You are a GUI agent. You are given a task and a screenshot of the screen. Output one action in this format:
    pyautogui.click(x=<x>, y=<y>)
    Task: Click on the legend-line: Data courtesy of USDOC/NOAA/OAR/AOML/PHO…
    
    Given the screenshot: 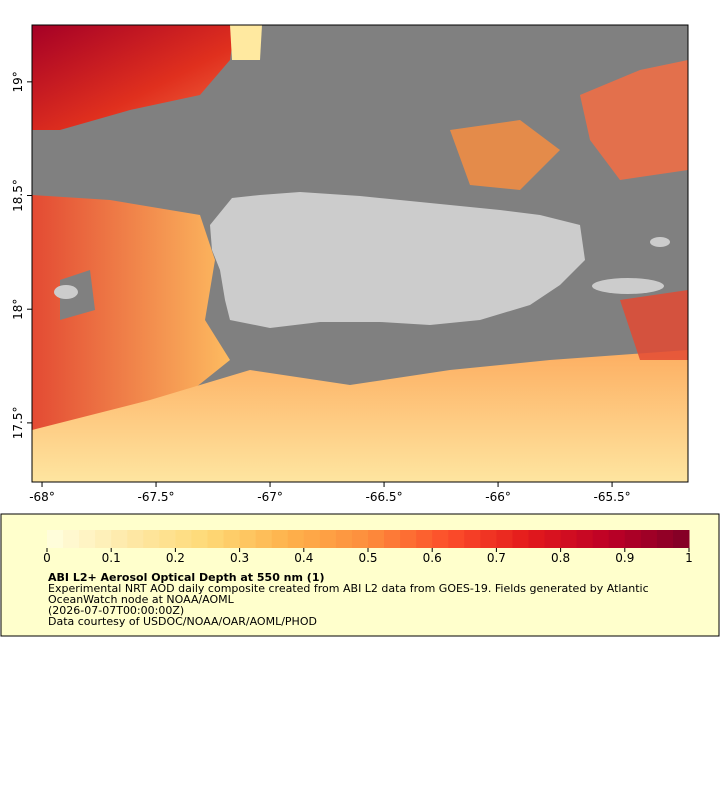 What is the action you would take?
    pyautogui.click(x=182, y=621)
    